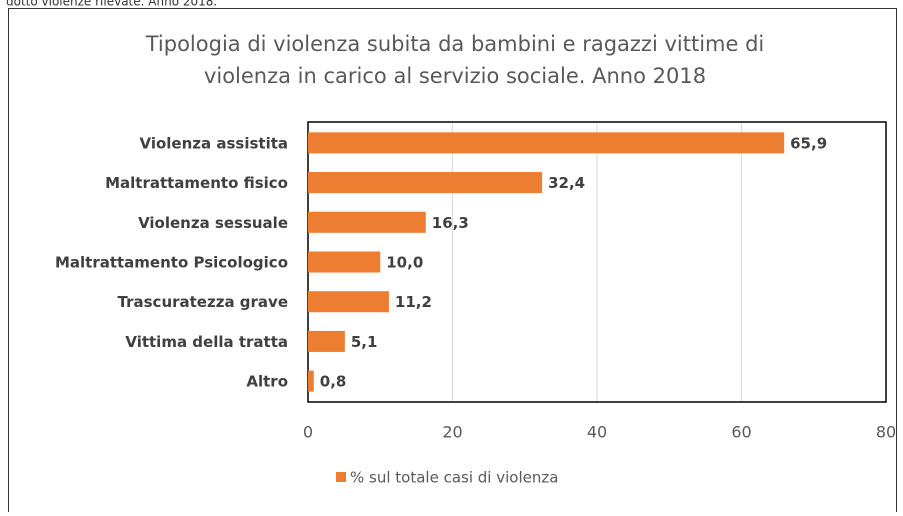 Image resolution: width=903 pixels, height=516 pixels. What do you see at coordinates (450, 223) in the screenshot?
I see `data-label: 16,3` at bounding box center [450, 223].